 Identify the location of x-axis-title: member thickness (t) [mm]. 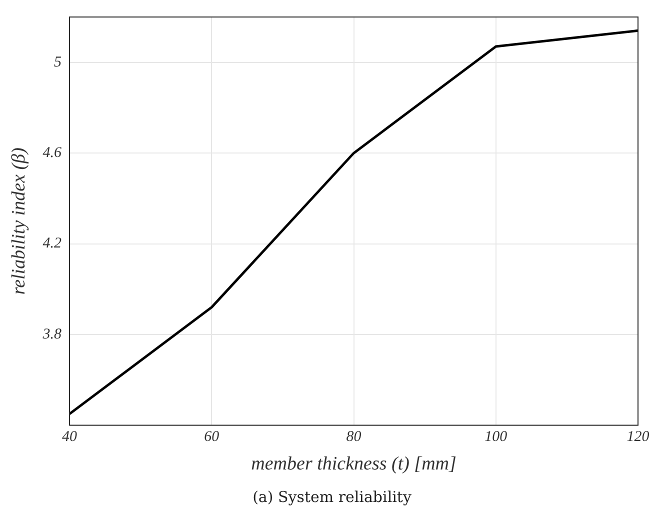
(353, 464).